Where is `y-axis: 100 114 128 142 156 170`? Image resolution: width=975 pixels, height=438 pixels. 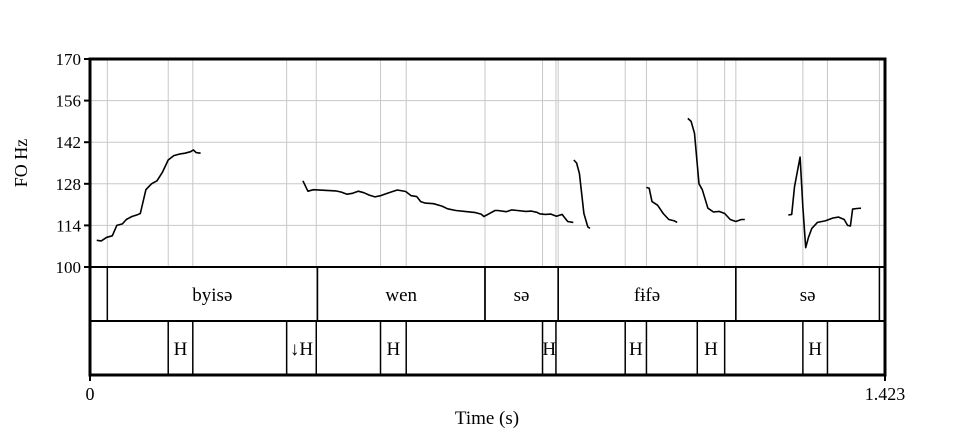 y-axis: 100 114 128 142 156 170 is located at coordinates (73, 163).